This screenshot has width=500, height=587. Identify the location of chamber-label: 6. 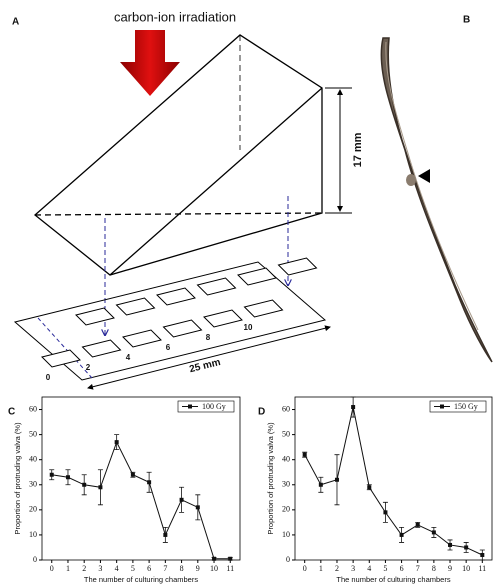
(168, 347).